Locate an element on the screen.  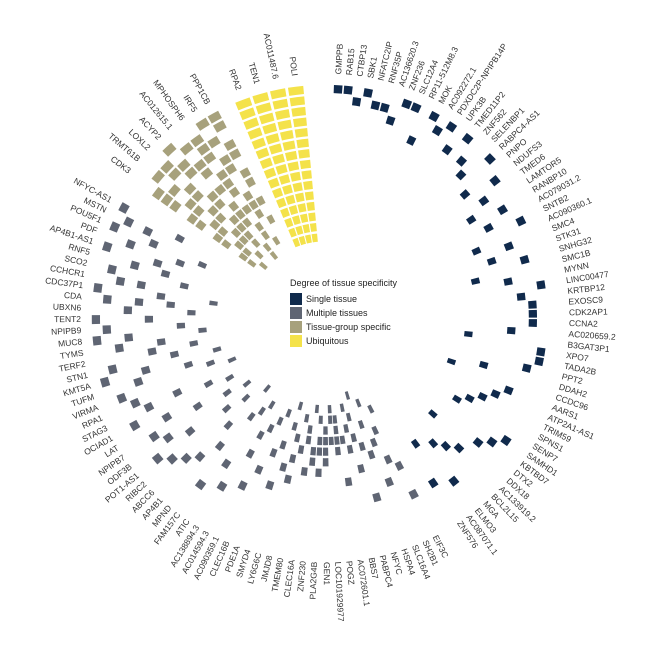
gene-label: GEN1 is located at coordinates (327, 573).